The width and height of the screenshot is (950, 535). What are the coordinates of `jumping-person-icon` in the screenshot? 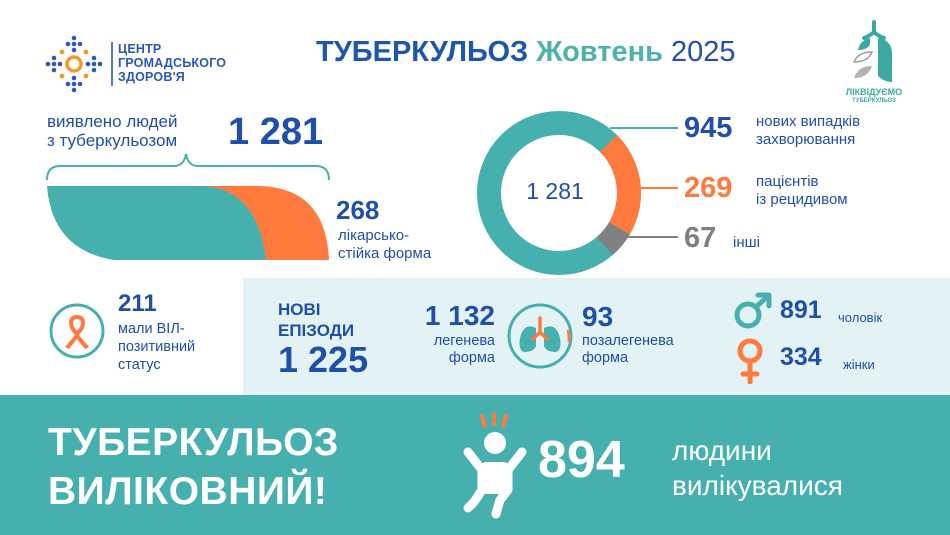 It's located at (495, 465).